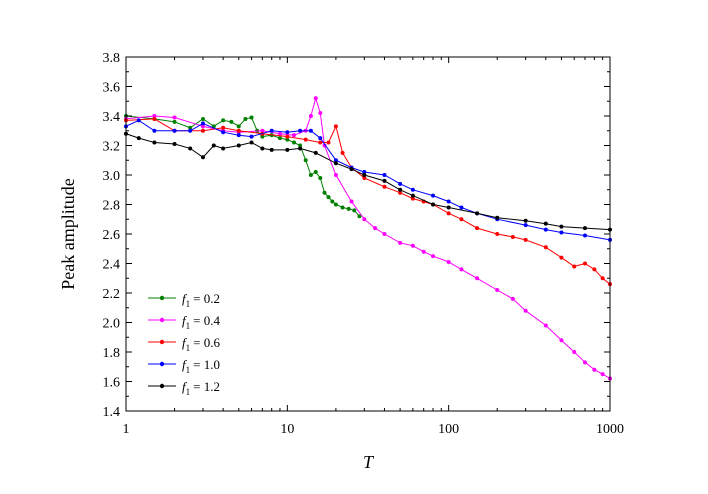  I want to click on legend-marker, so click(162, 298).